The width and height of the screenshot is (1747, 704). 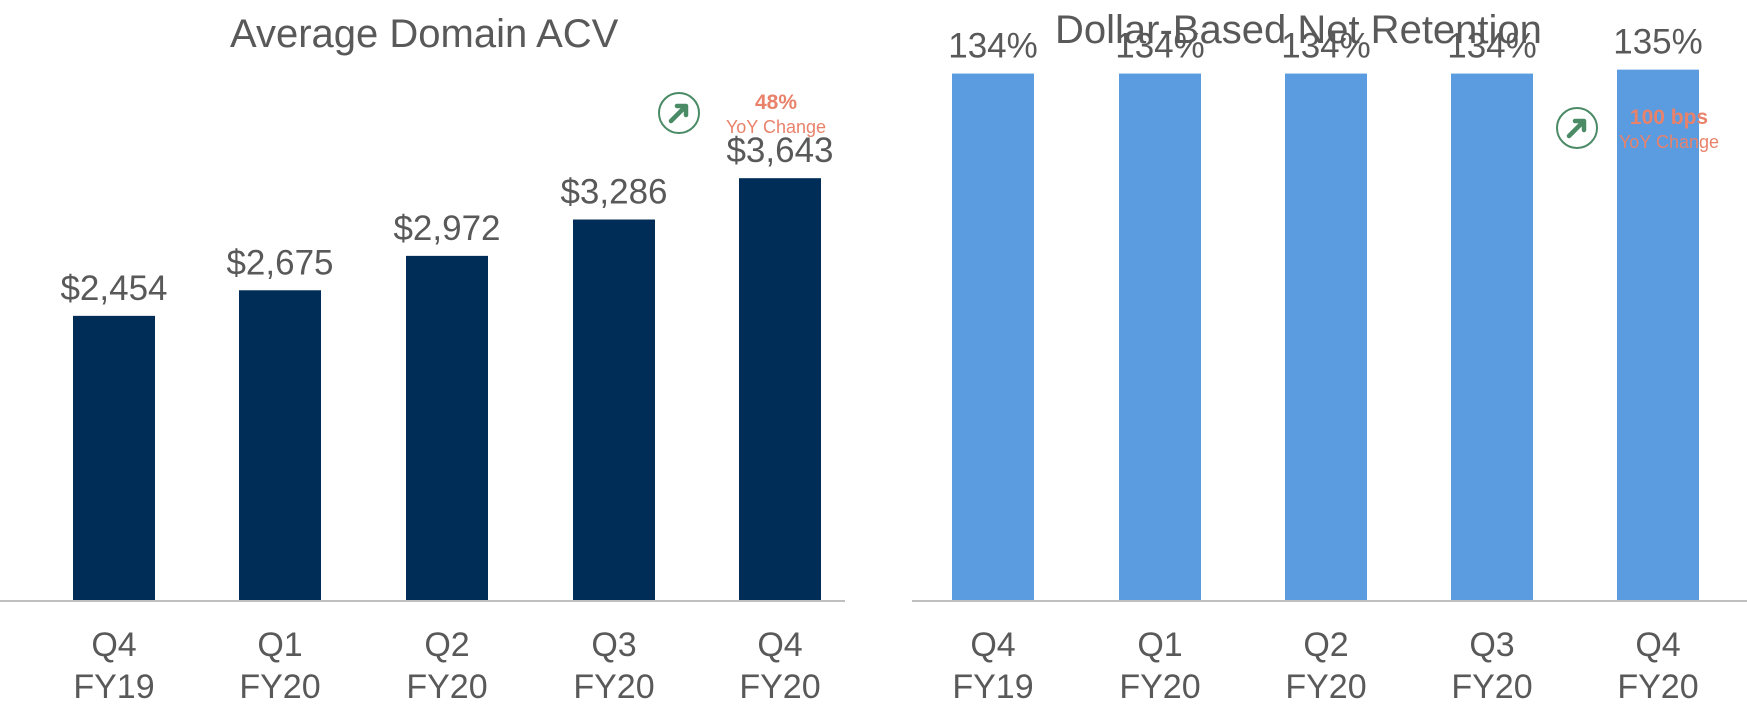 What do you see at coordinates (424, 34) in the screenshot?
I see `chart-title-acv: Average Domain ACV` at bounding box center [424, 34].